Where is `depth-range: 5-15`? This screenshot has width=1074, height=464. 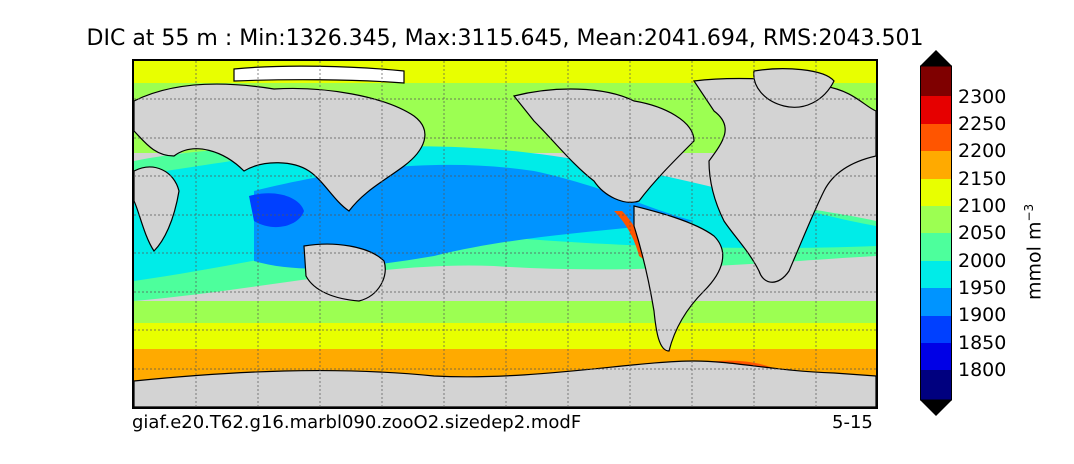
depth-range: 5-15 is located at coordinates (852, 422).